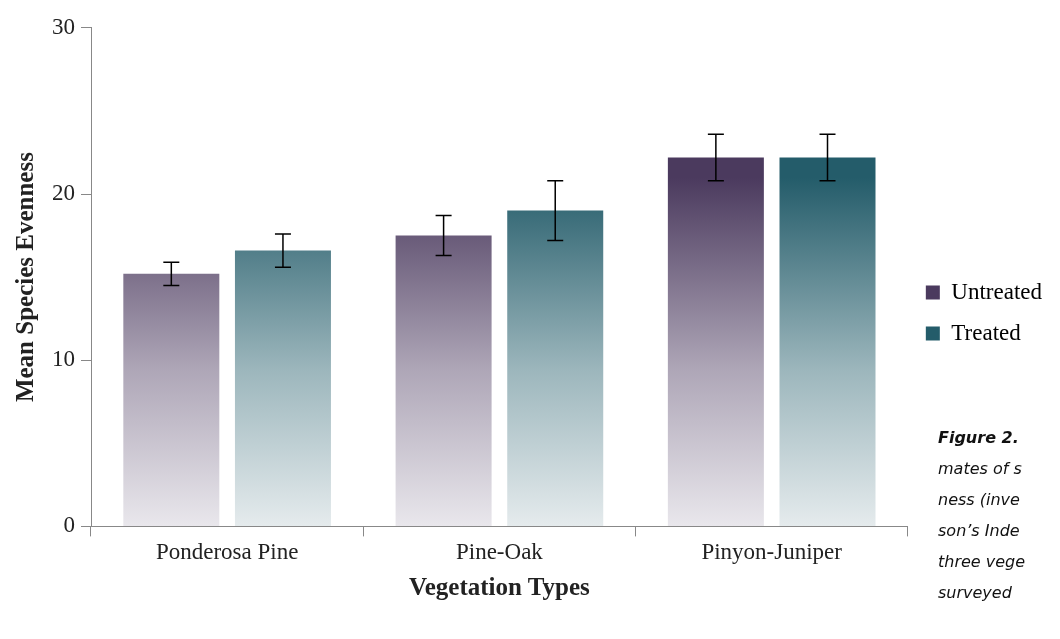 The width and height of the screenshot is (1060, 639). Describe the element at coordinates (979, 531) in the screenshot. I see `text: son’s Inde` at that location.